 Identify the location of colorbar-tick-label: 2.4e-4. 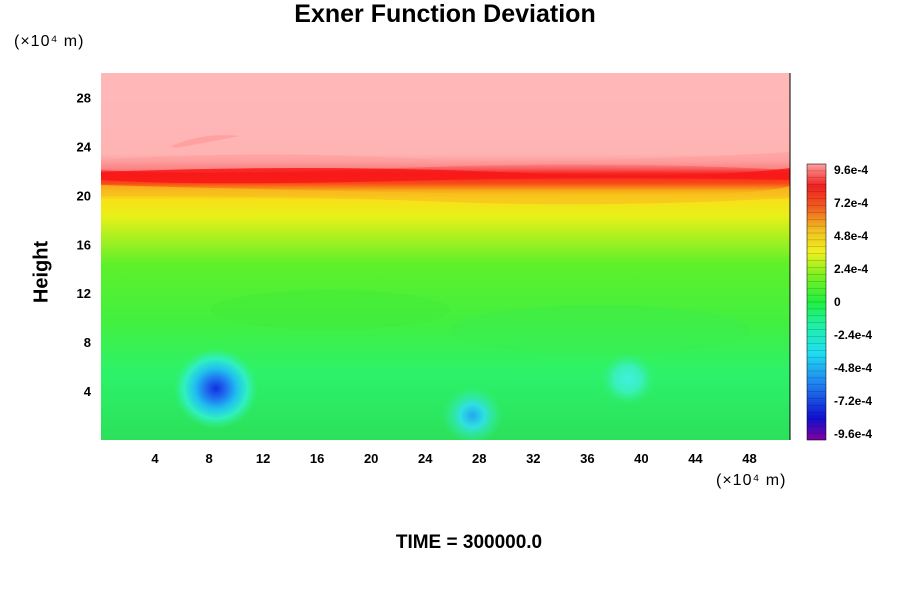
(851, 269).